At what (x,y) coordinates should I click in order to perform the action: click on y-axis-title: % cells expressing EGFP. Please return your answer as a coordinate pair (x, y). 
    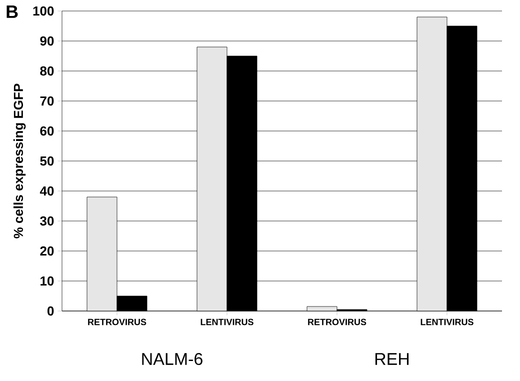
    Looking at the image, I should click on (19, 161).